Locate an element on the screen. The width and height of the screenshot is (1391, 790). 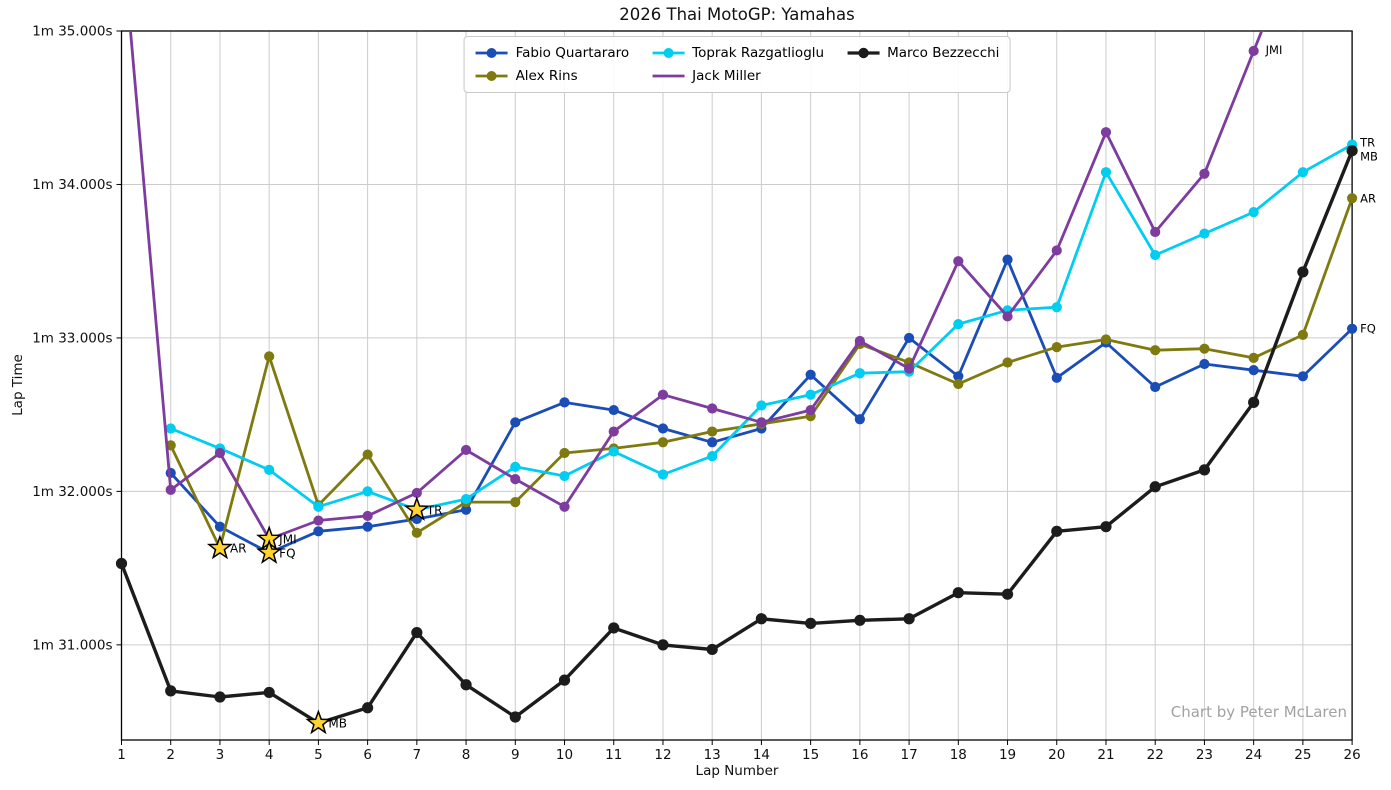
legend-label: Jack Miller is located at coordinates (726, 76).